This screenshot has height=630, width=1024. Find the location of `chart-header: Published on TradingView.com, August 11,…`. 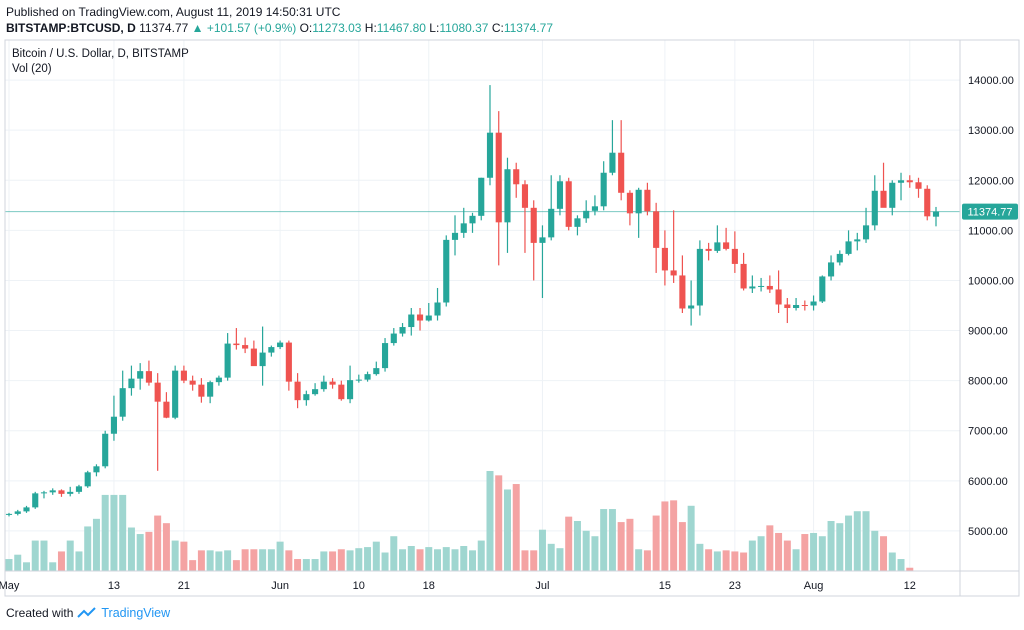

chart-header: Published on TradingView.com, August 11,… is located at coordinates (279, 20).